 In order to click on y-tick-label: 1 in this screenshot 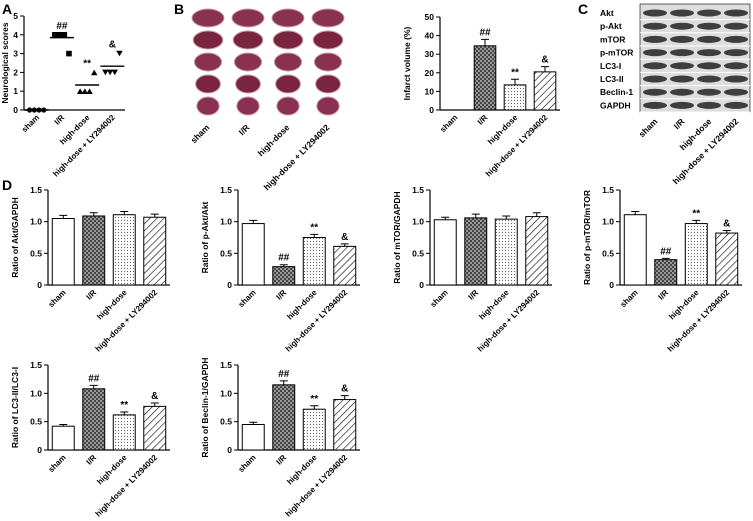, I will do `click(15, 91)`.